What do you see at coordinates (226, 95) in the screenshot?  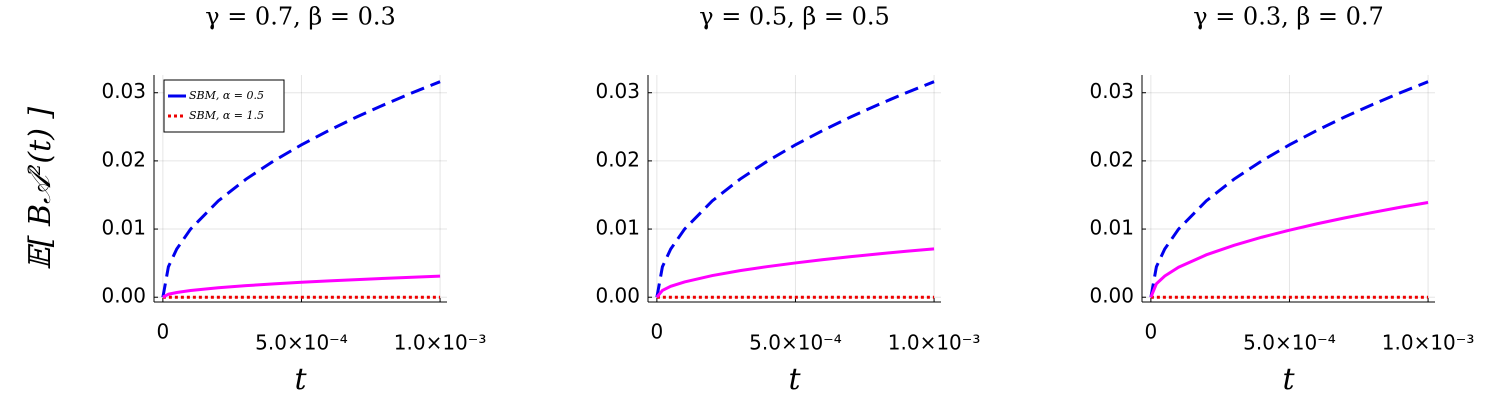 I see `legend-label: SBM, α = 0.5` at bounding box center [226, 95].